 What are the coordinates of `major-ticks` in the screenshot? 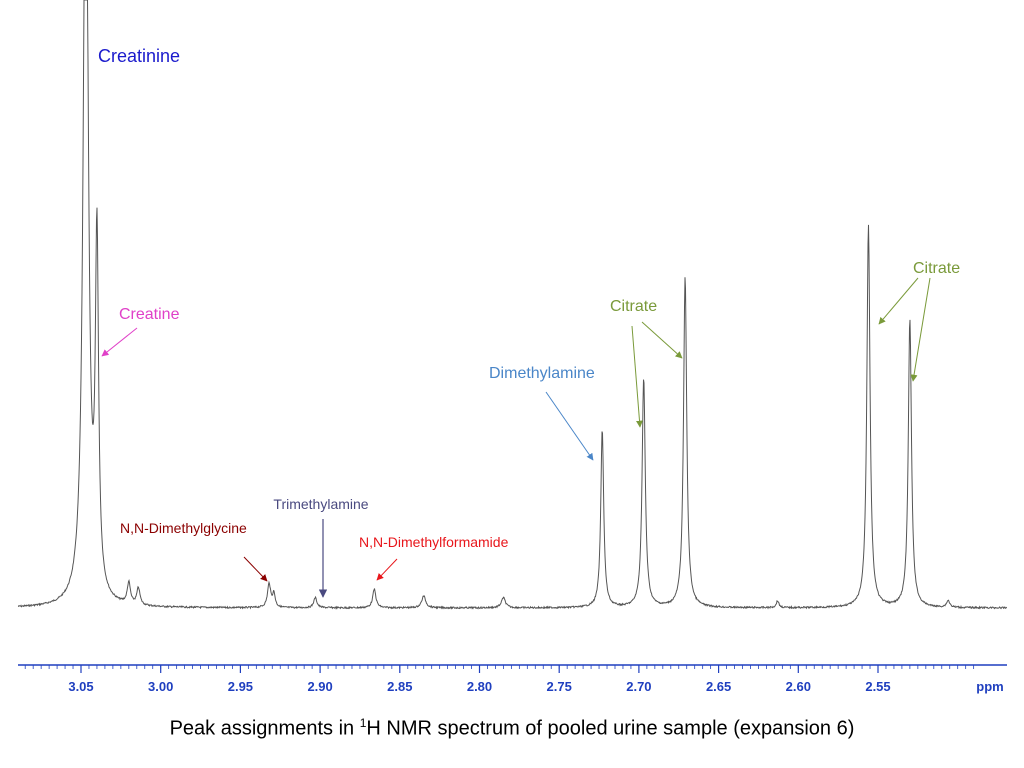 It's located at (479, 669).